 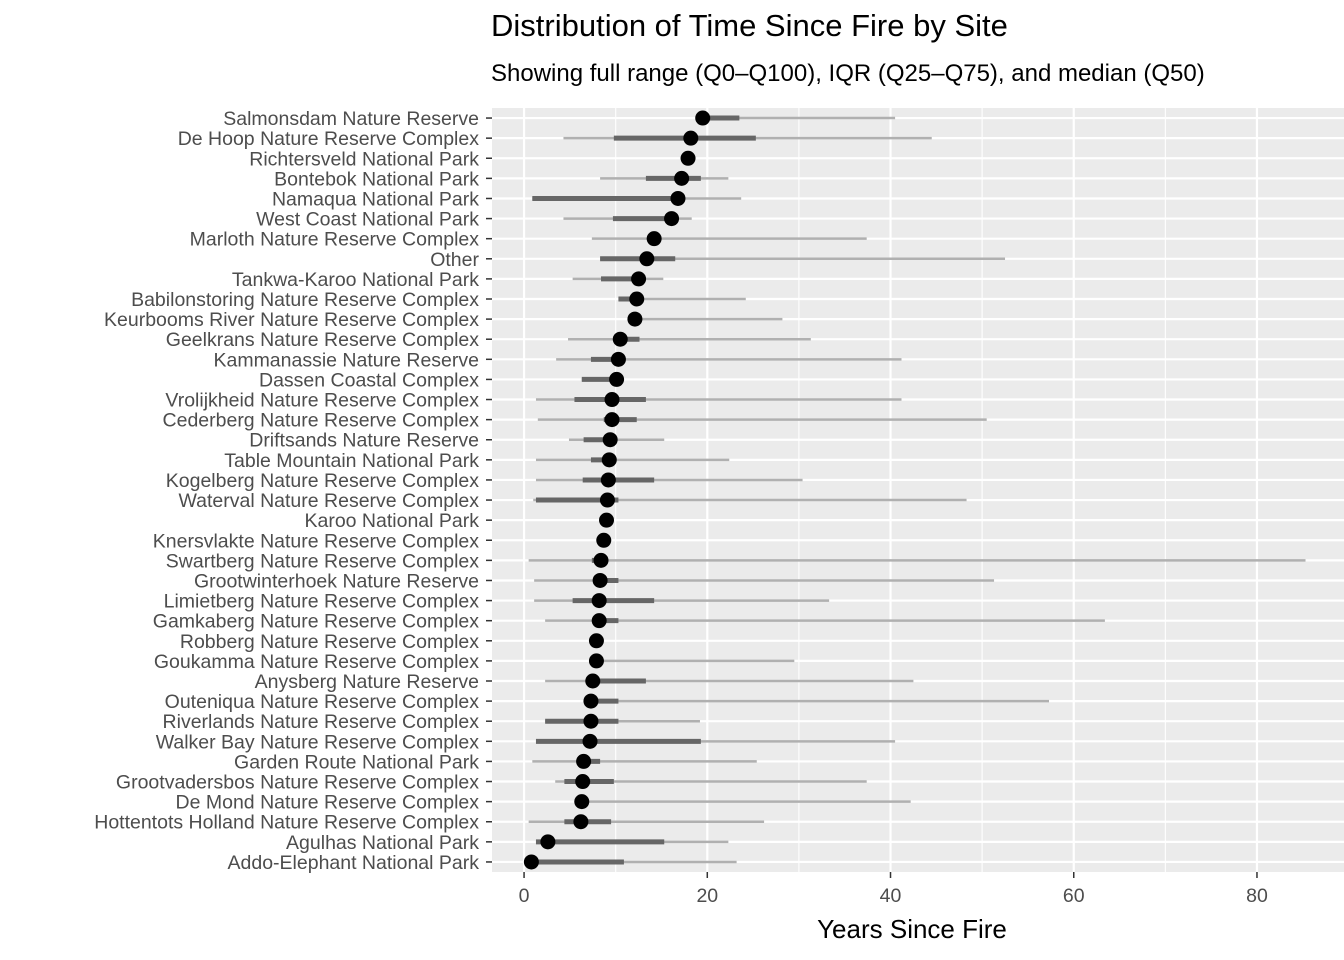 What do you see at coordinates (382, 843) in the screenshot?
I see `y-tick-label: Agulhas National Park` at bounding box center [382, 843].